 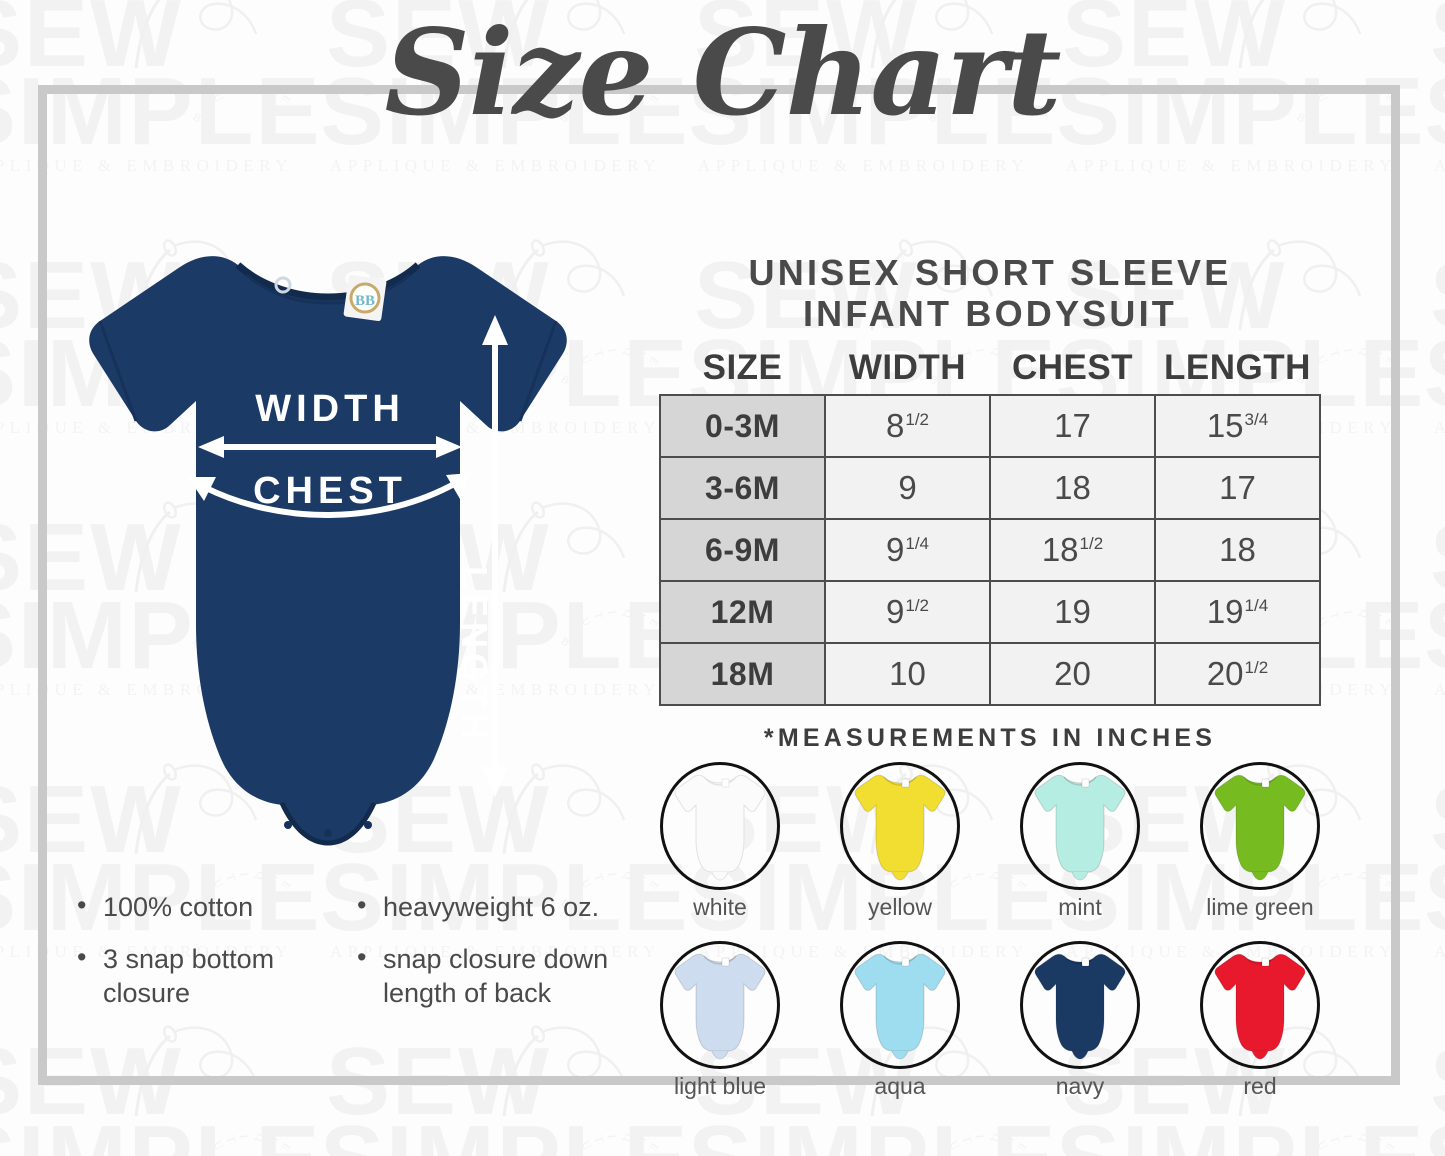 I want to click on chest-arrow-curve, so click(x=330, y=499).